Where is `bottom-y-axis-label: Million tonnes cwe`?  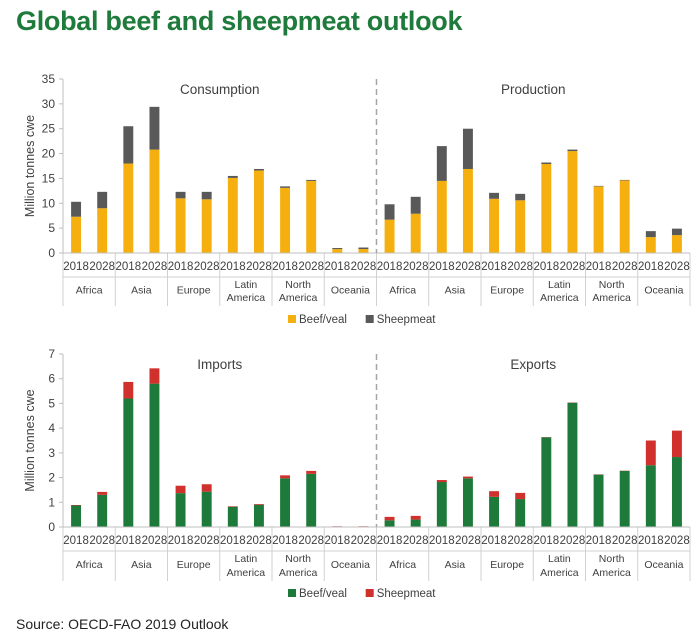
bottom-y-axis-label: Million tonnes cwe is located at coordinates (30, 440).